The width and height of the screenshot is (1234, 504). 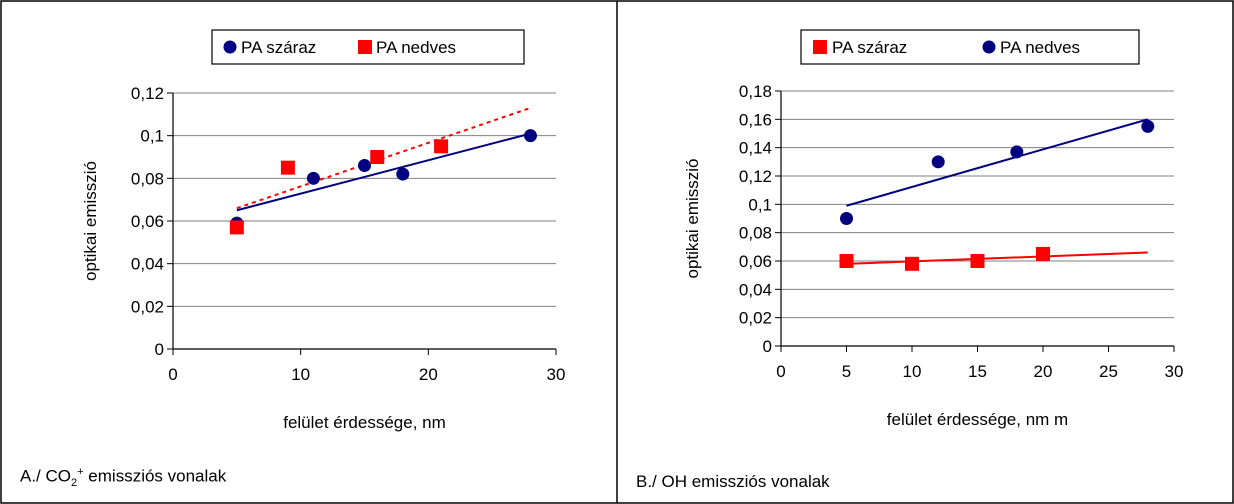 What do you see at coordinates (733, 481) in the screenshot?
I see `caption-b: B./ OH emissziós vonalak` at bounding box center [733, 481].